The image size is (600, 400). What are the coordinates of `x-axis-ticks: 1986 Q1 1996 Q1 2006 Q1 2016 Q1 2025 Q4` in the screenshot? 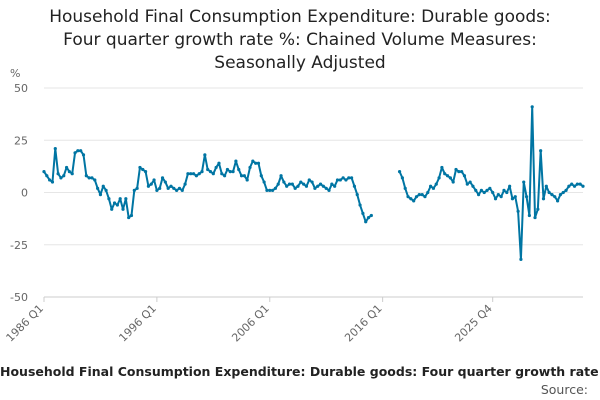 It's located at (249, 320).